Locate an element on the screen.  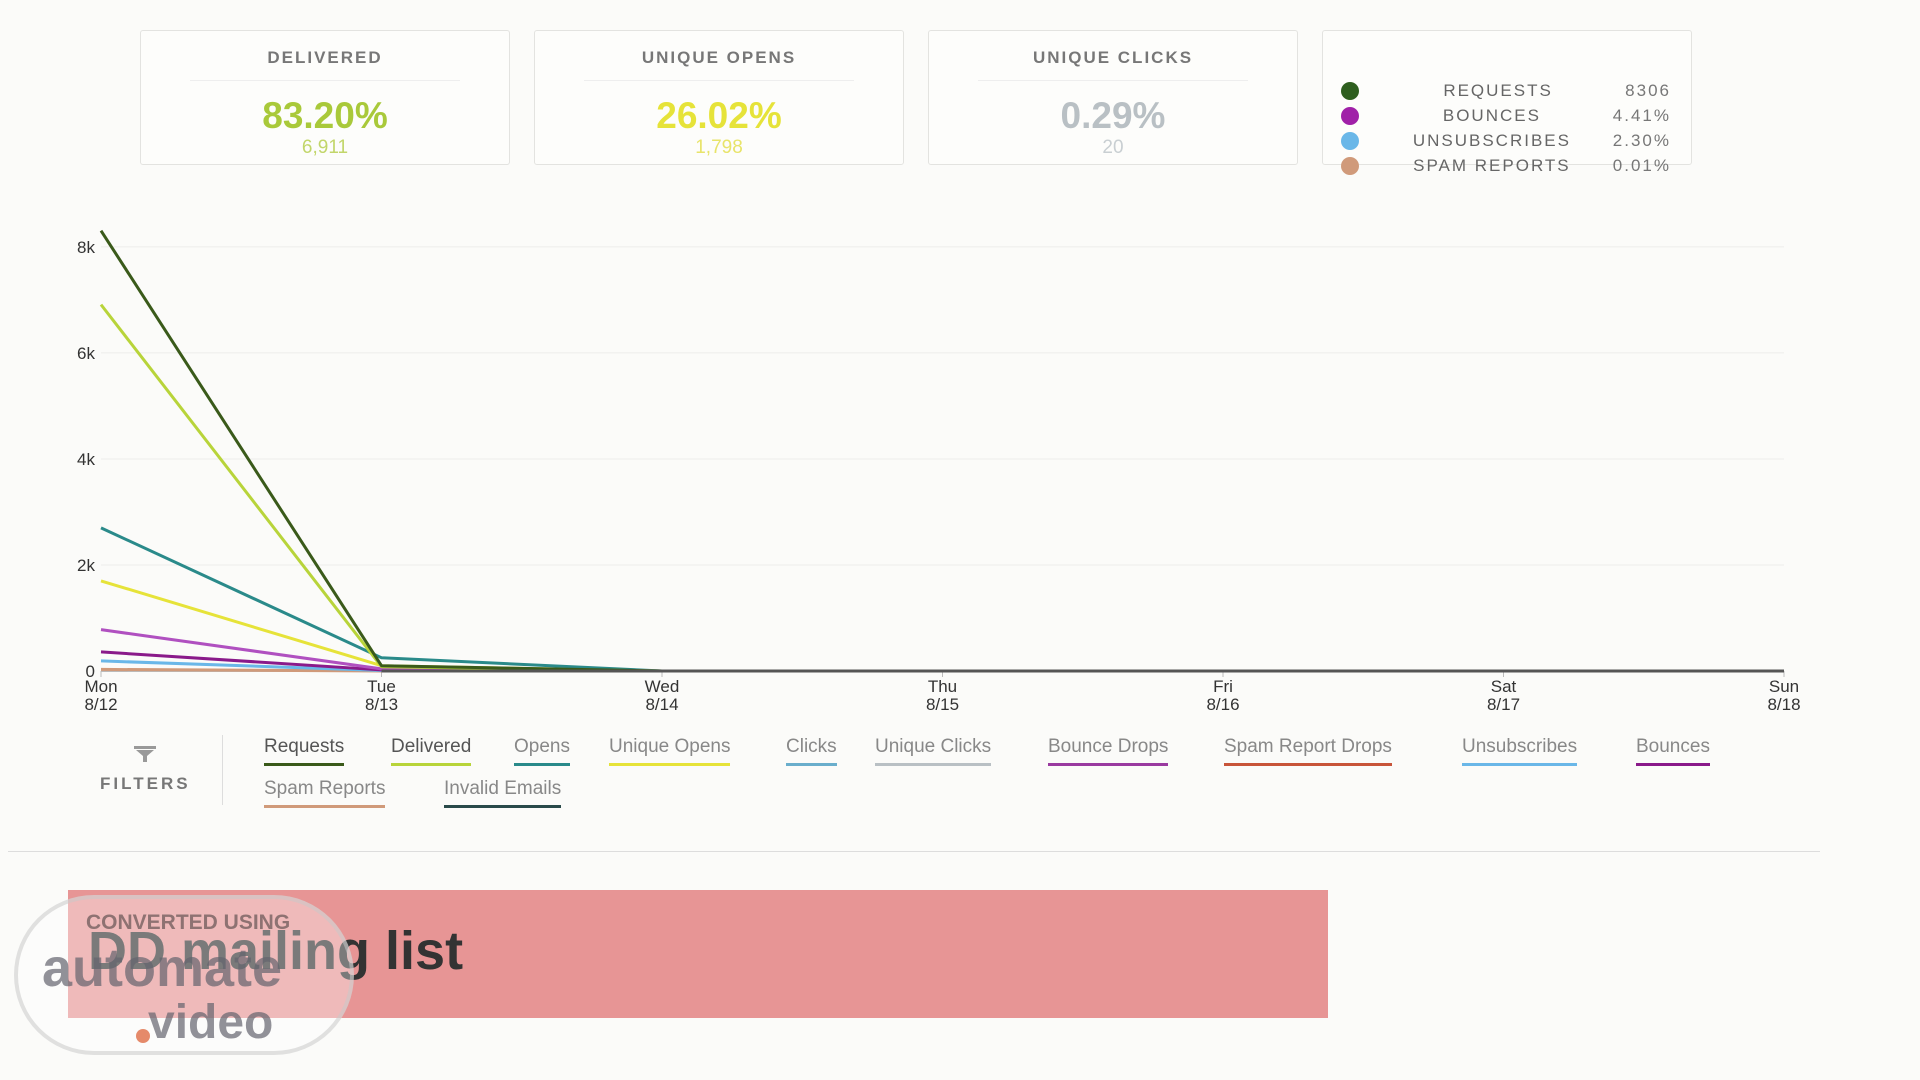
y-tick-label: 6k is located at coordinates (86, 353).